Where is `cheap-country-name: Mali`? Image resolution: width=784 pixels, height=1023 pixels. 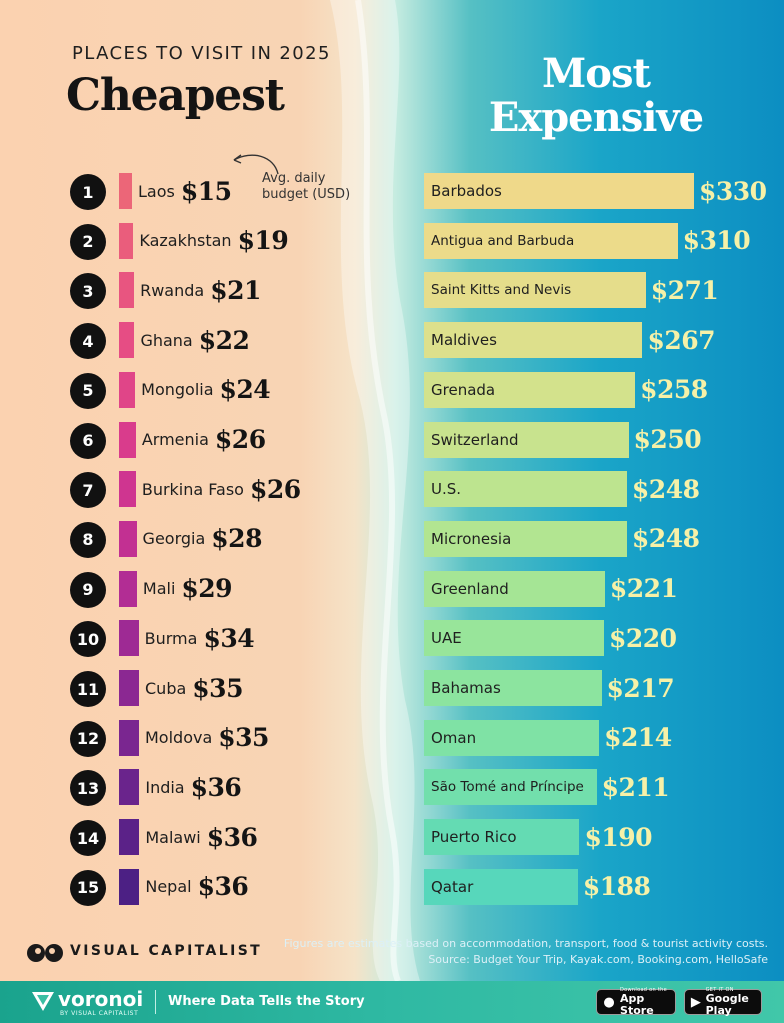 cheap-country-name: Mali is located at coordinates (159, 589).